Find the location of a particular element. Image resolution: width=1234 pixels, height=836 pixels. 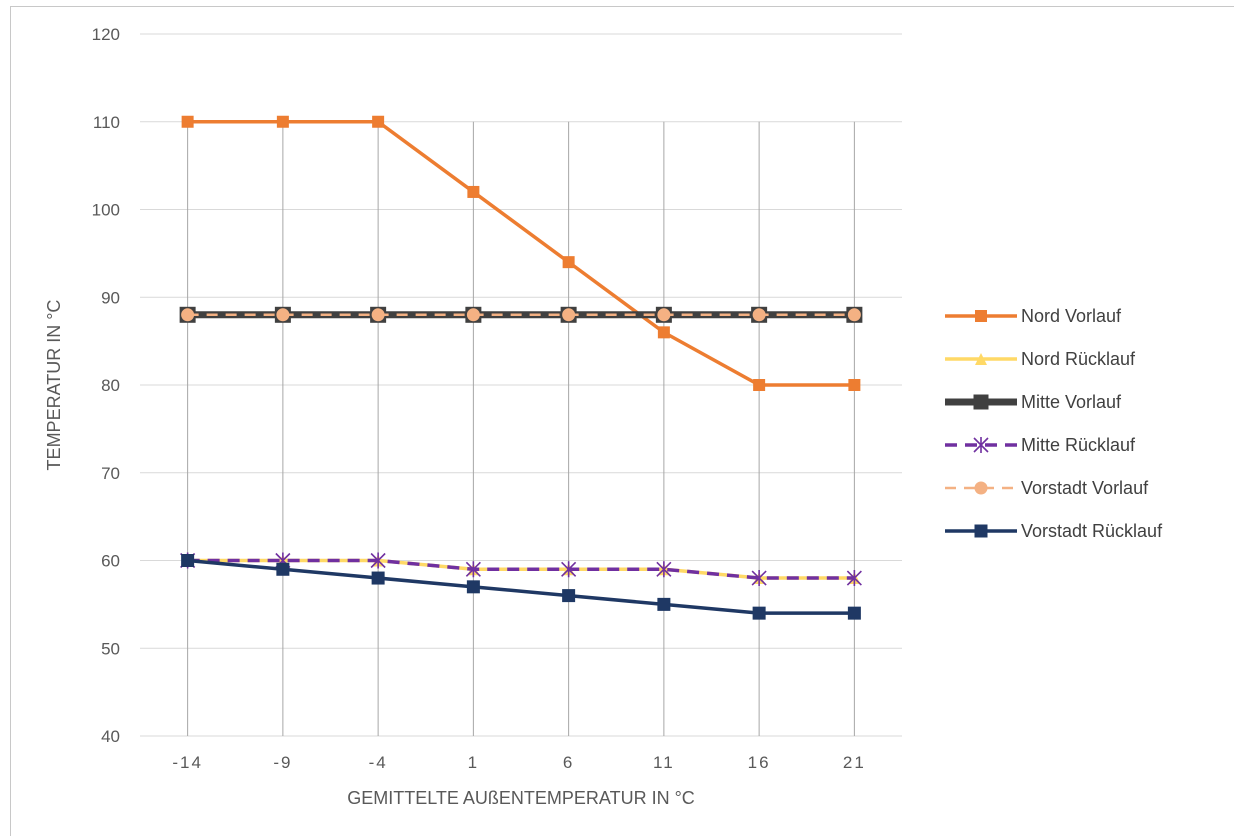

x-axis-title: GEMITTELTE AUßENTEMPERATUR IN °C is located at coordinates (521, 798).